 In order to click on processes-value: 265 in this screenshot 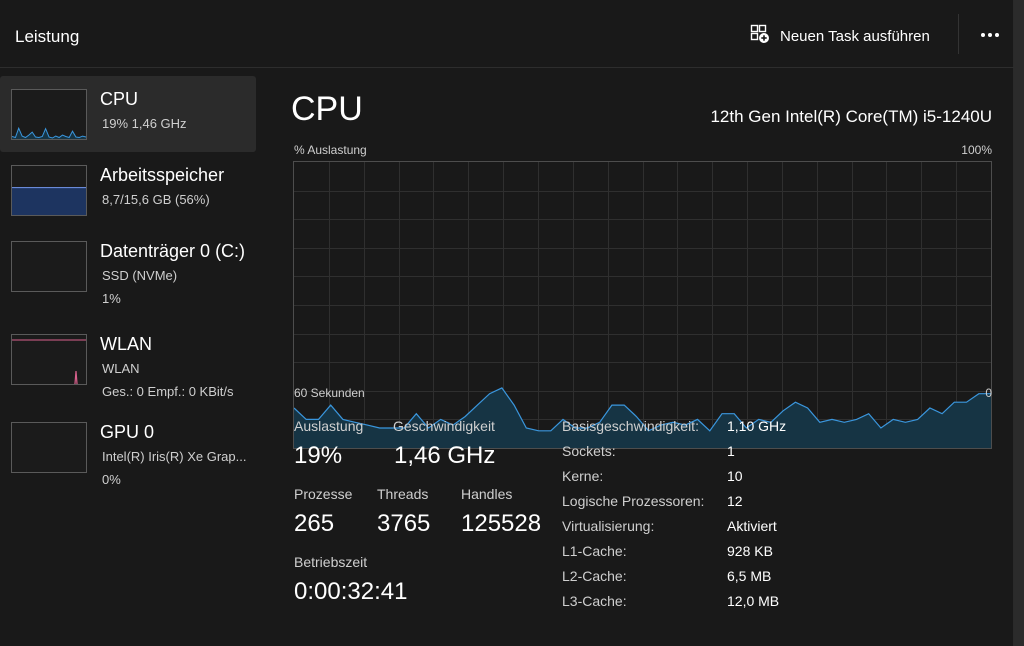, I will do `click(314, 523)`.